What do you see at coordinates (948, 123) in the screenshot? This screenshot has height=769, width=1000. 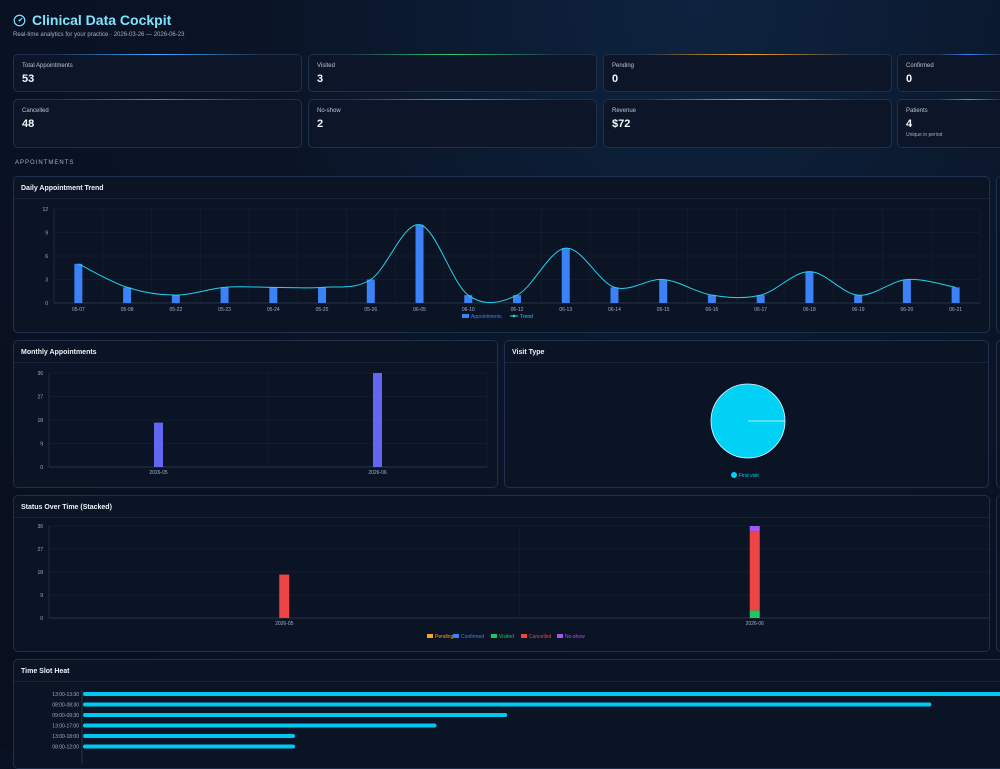 I see `kpi-patients: Patients 4 Unique in period` at bounding box center [948, 123].